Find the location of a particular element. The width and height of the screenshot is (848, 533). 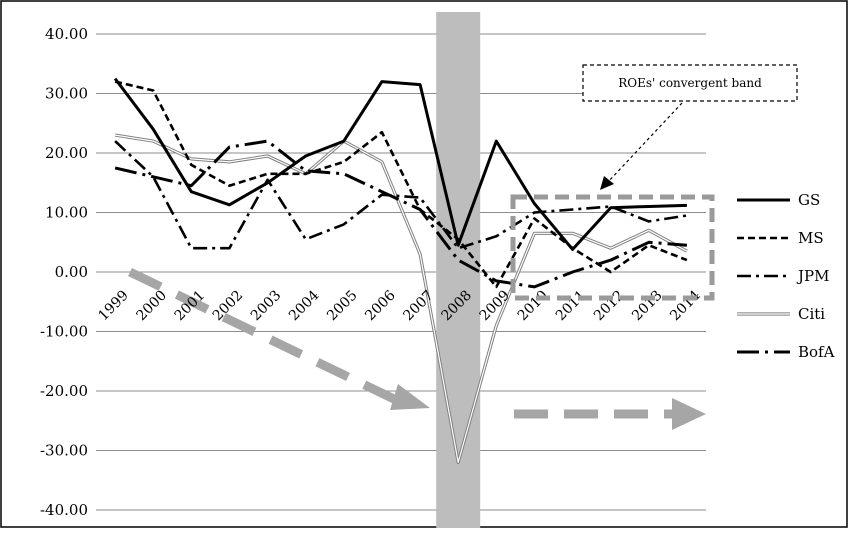

y-tick-label: -20.00 is located at coordinates (64, 391).